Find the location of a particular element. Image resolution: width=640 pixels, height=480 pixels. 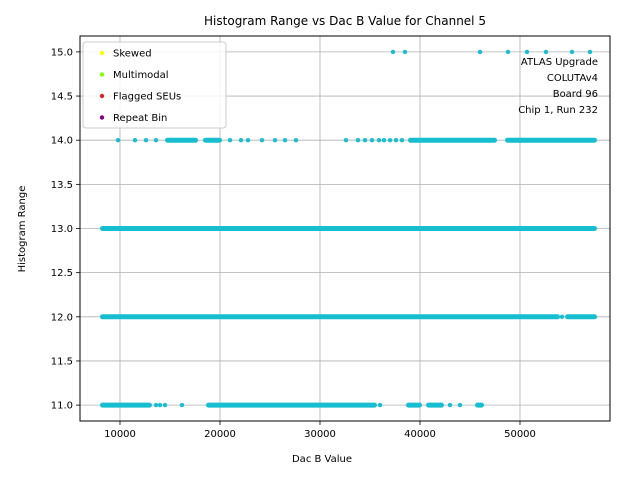

legend: Skewed Multimodal Flagged SEUs Repeat Bin is located at coordinates (154, 85).